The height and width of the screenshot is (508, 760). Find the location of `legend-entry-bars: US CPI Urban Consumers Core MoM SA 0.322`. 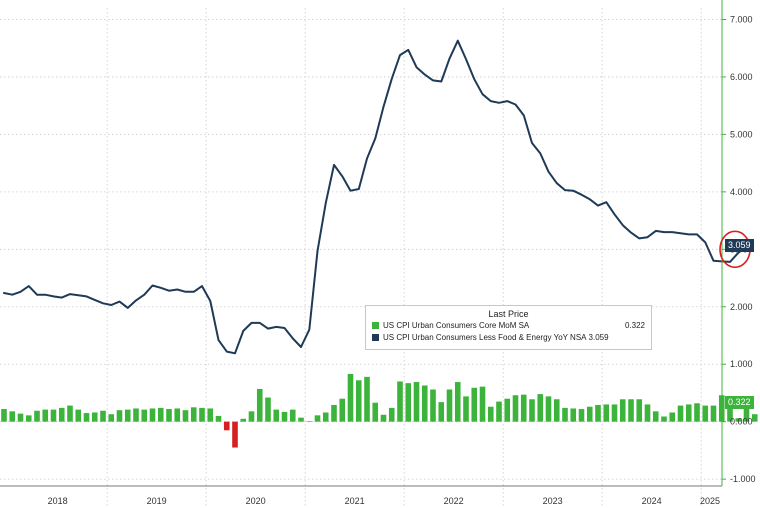

legend-entry-bars: US CPI Urban Consumers Core MoM SA 0.322 is located at coordinates (508, 325).